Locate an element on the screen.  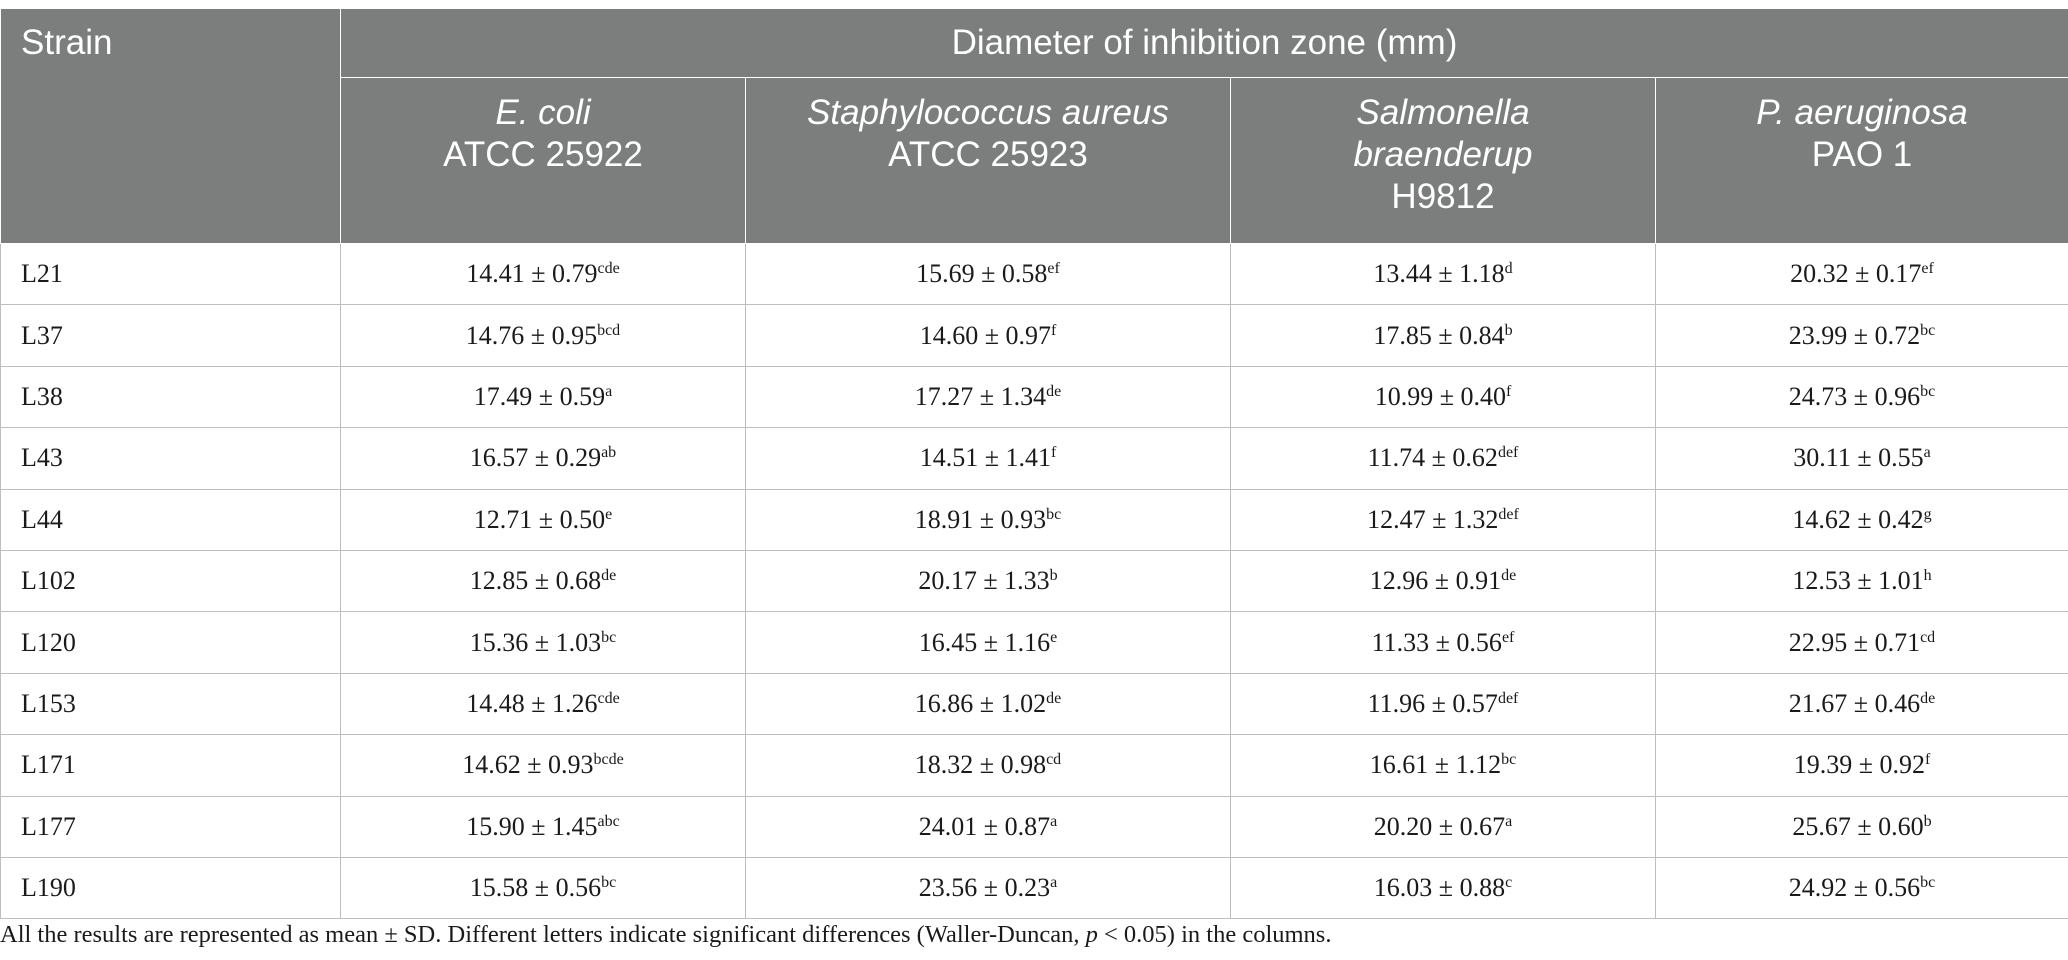
strain-column-header: Strain is located at coordinates (170, 126).